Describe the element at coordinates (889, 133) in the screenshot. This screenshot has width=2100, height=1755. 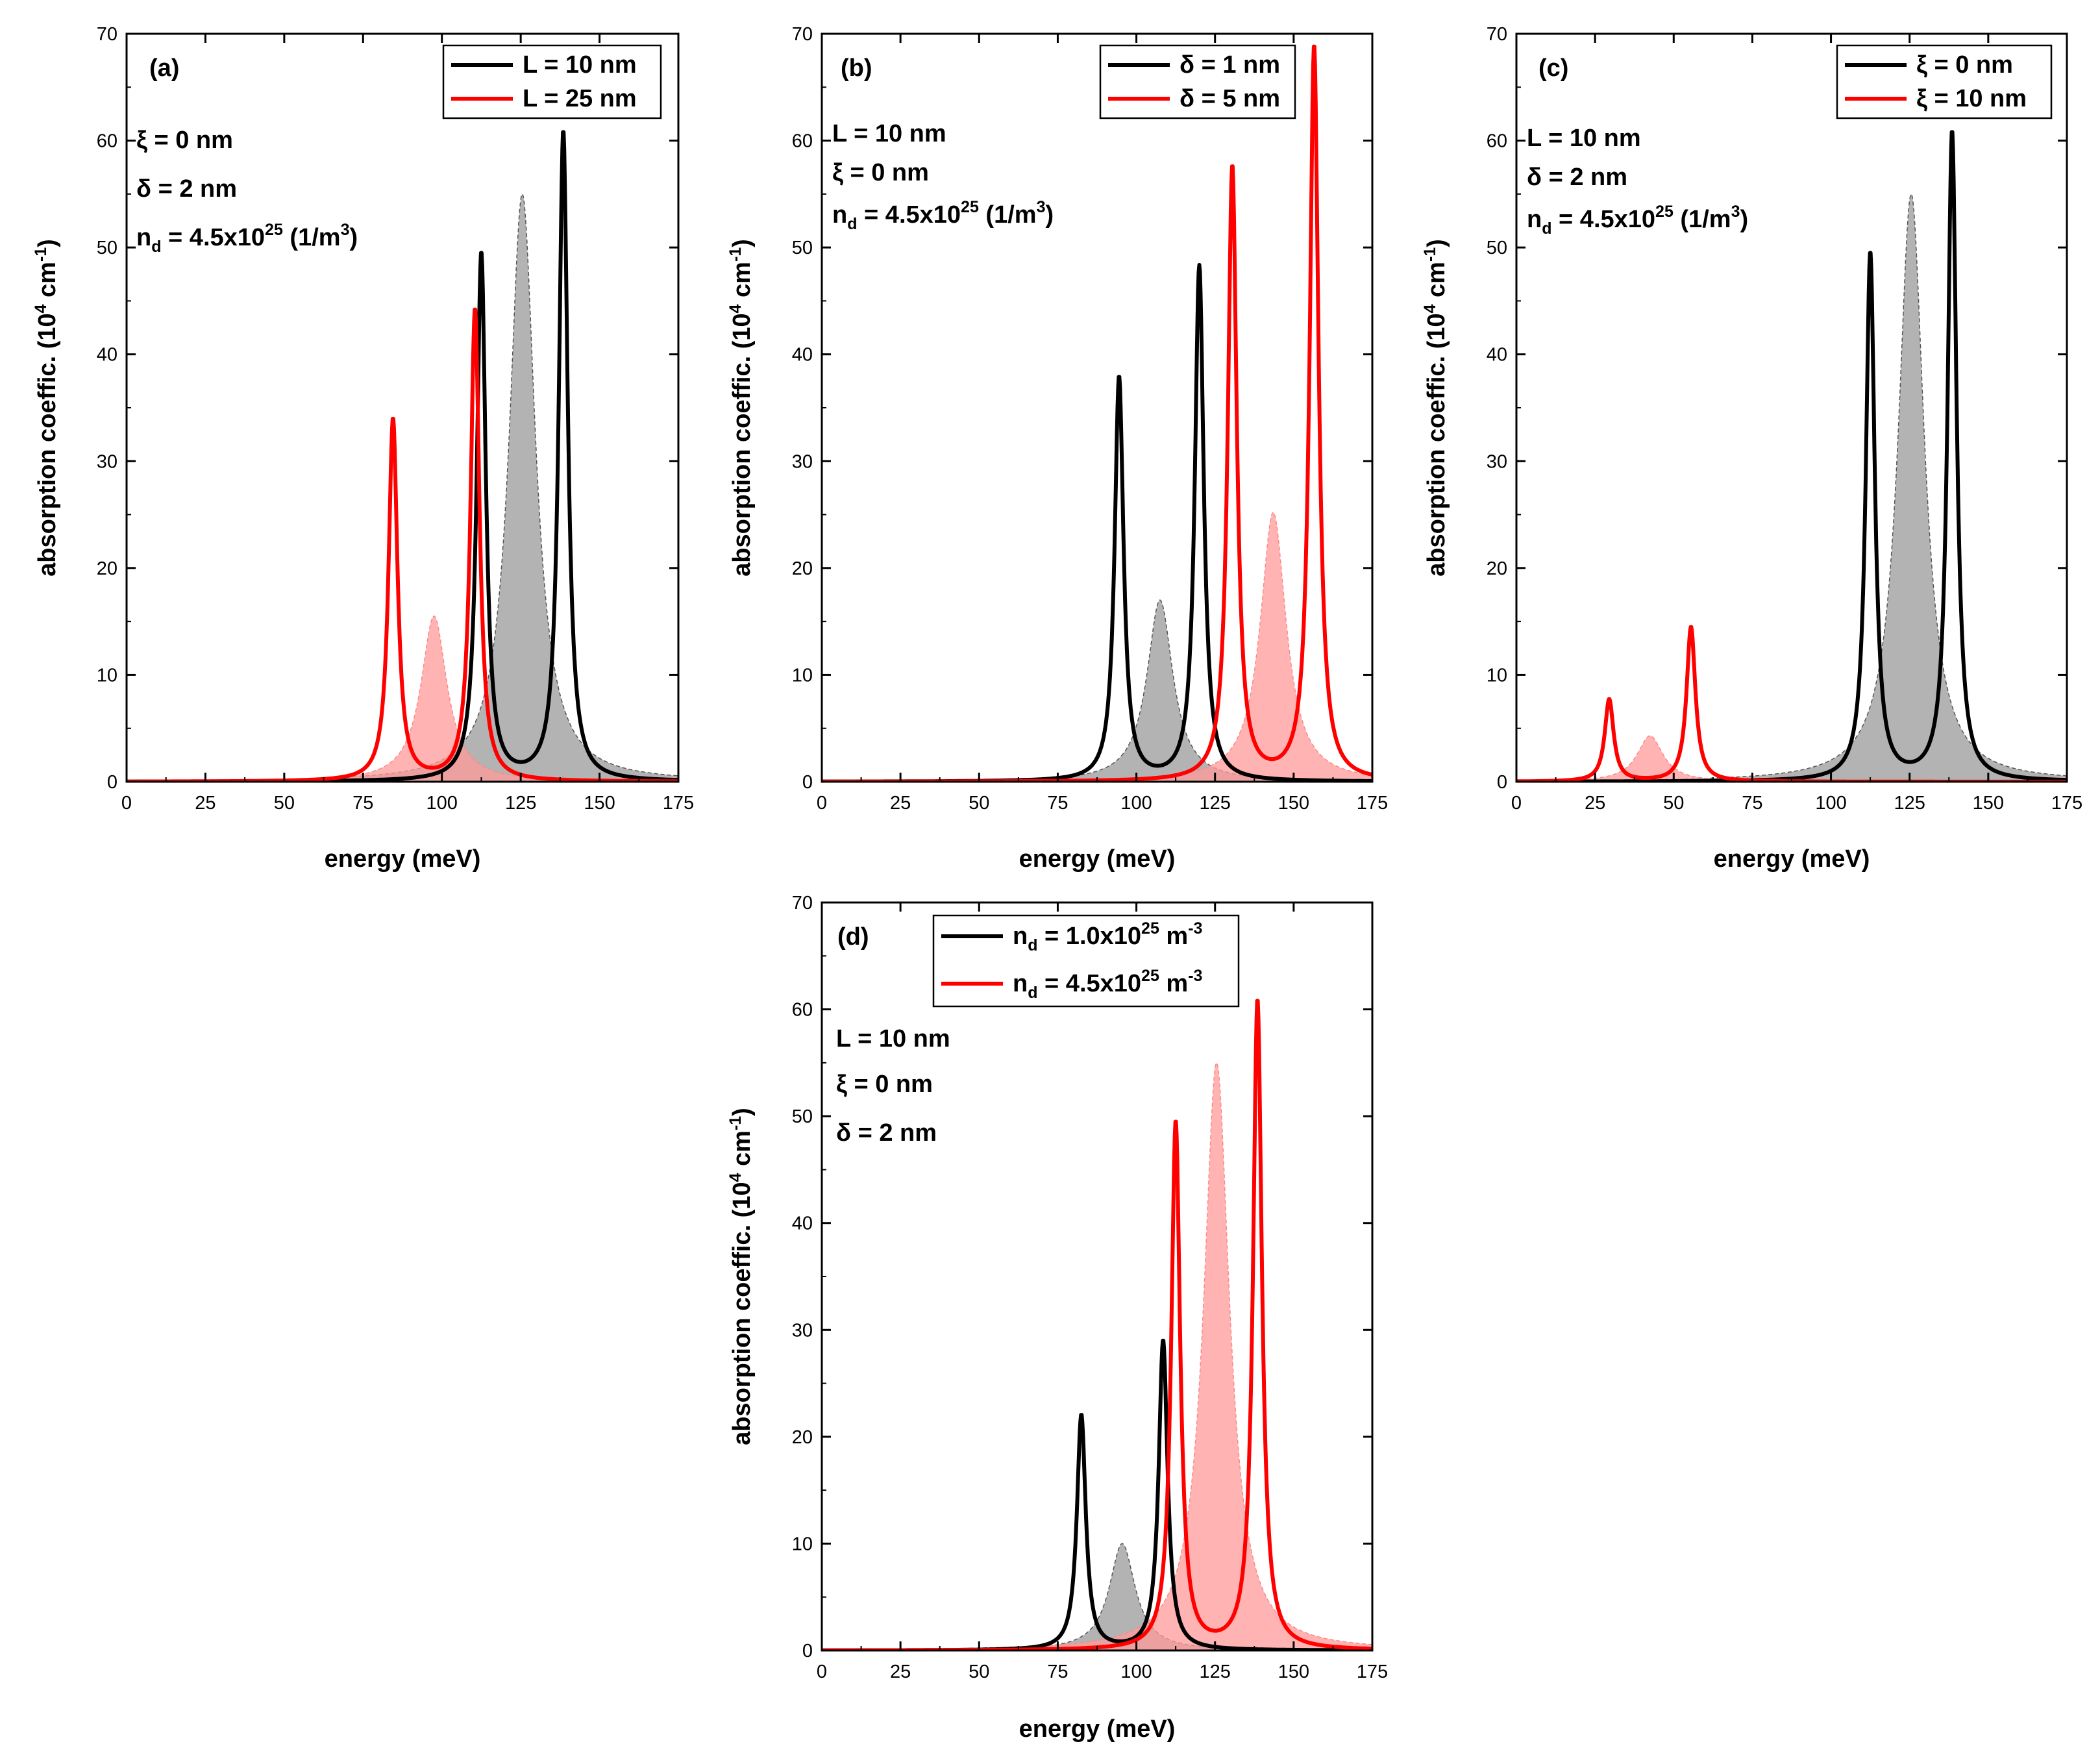
I see `panel-b-annotation-L: L = 10 nm` at that location.